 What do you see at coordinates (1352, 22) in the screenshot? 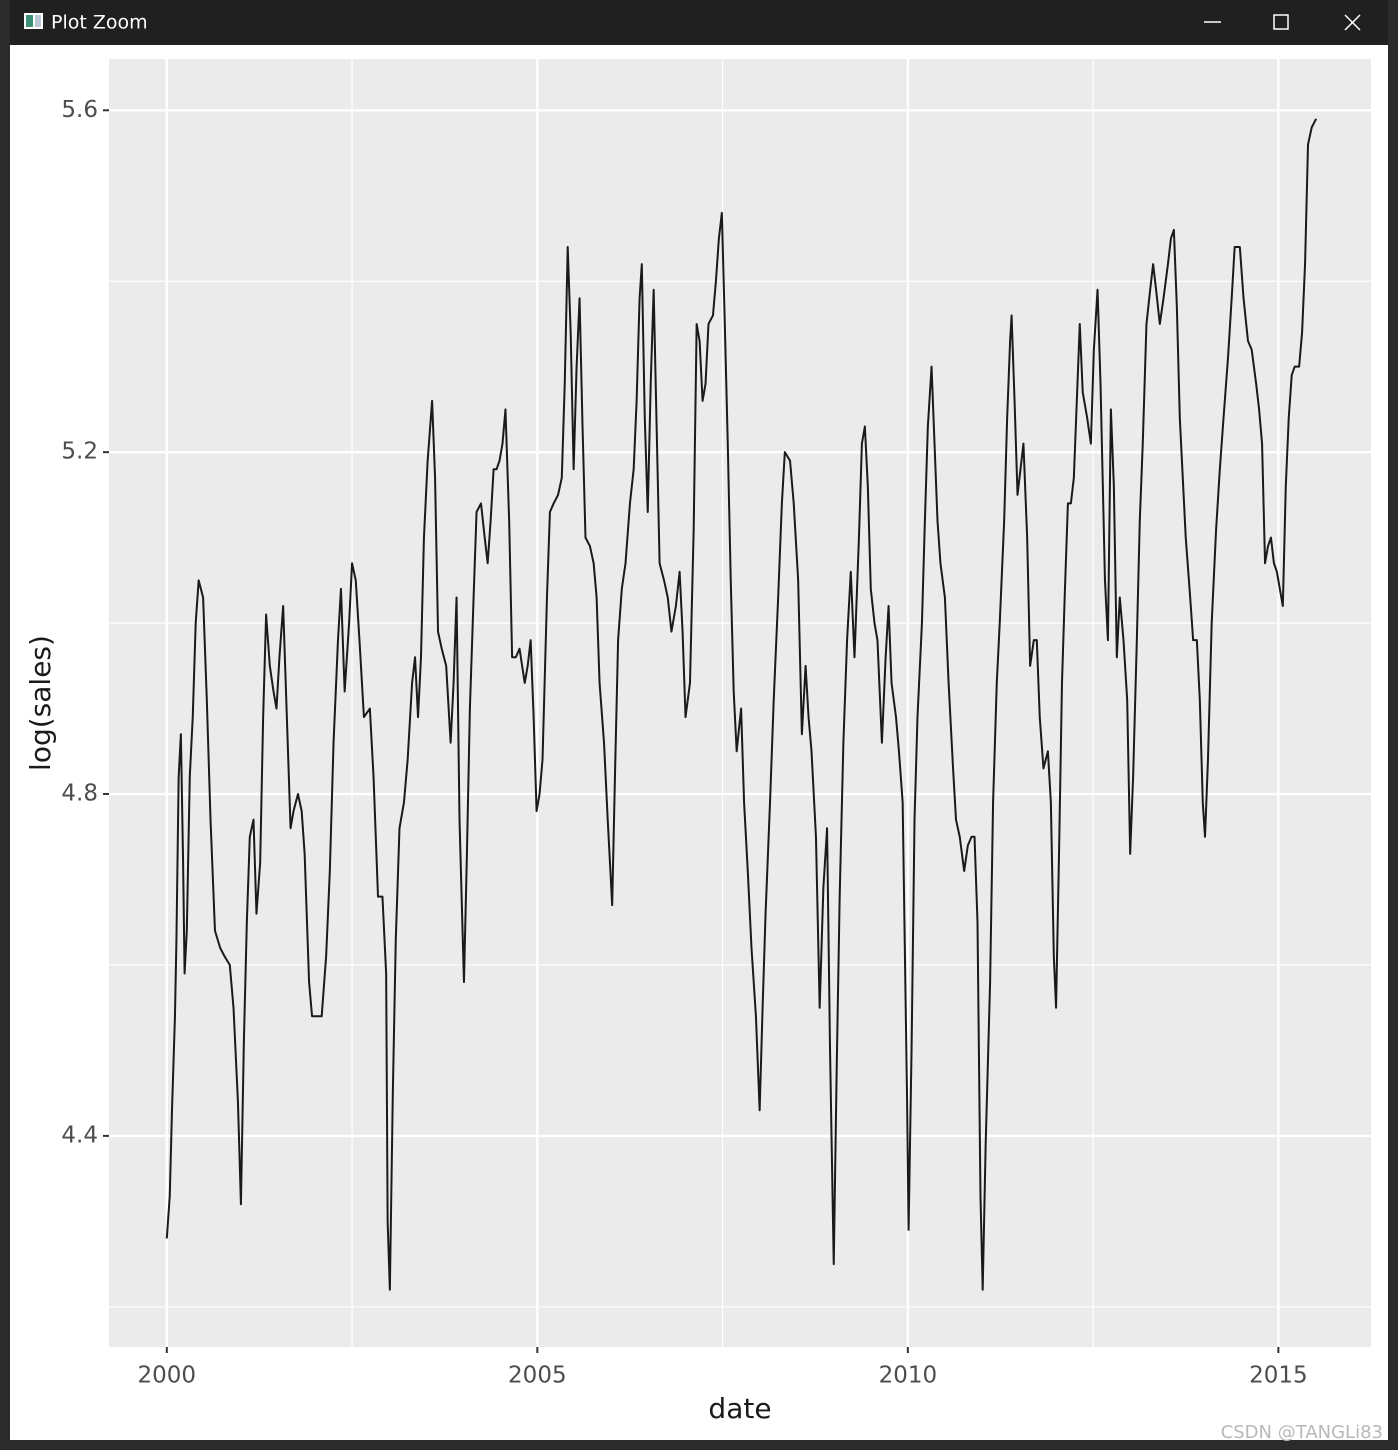
I see `close-button` at bounding box center [1352, 22].